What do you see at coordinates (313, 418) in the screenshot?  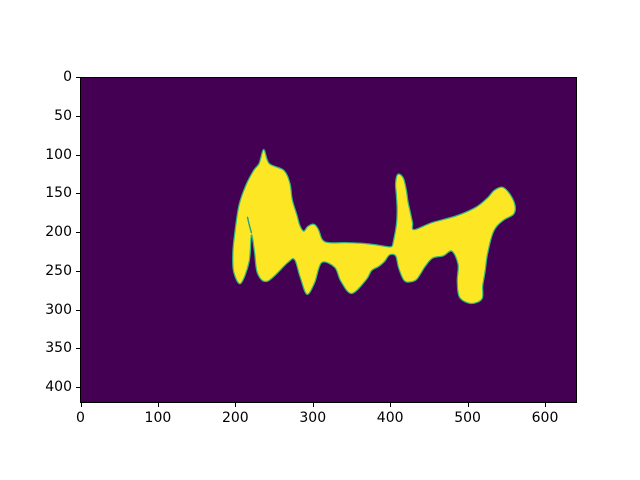 I see `x-axis-tick-label: 300` at bounding box center [313, 418].